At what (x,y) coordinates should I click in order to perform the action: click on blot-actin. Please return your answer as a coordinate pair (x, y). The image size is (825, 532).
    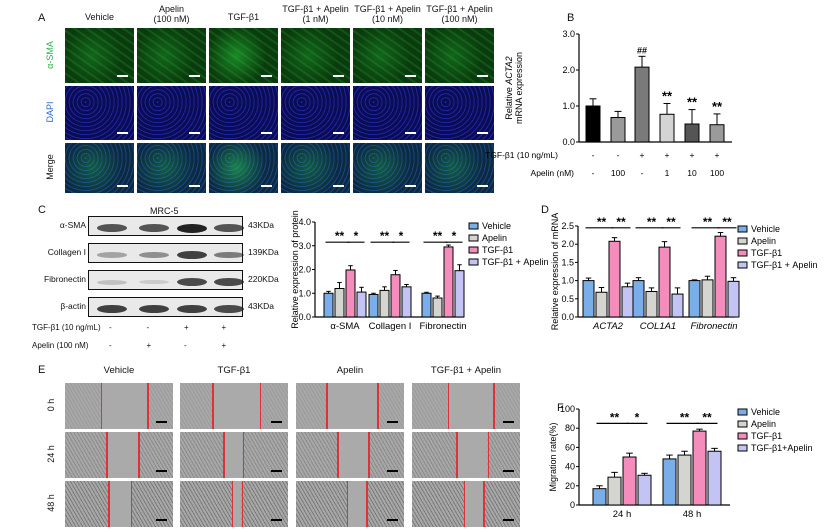
    Looking at the image, I should click on (166, 307).